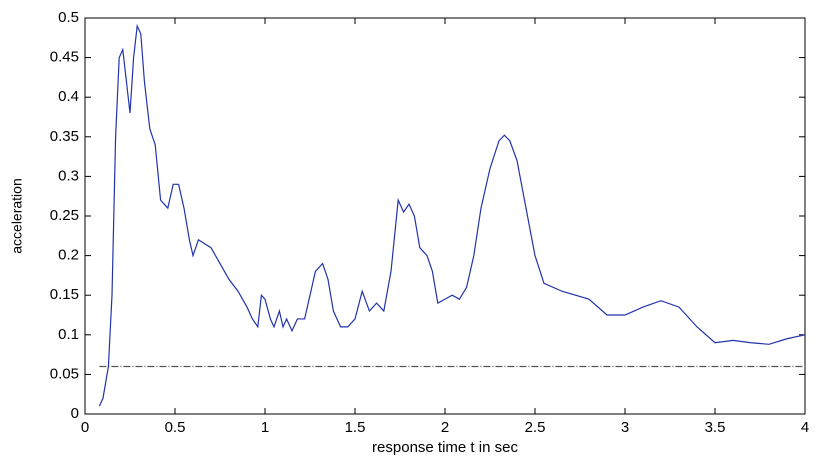 Image resolution: width=820 pixels, height=463 pixels. I want to click on y-axis-label: acceleration, so click(17, 216).